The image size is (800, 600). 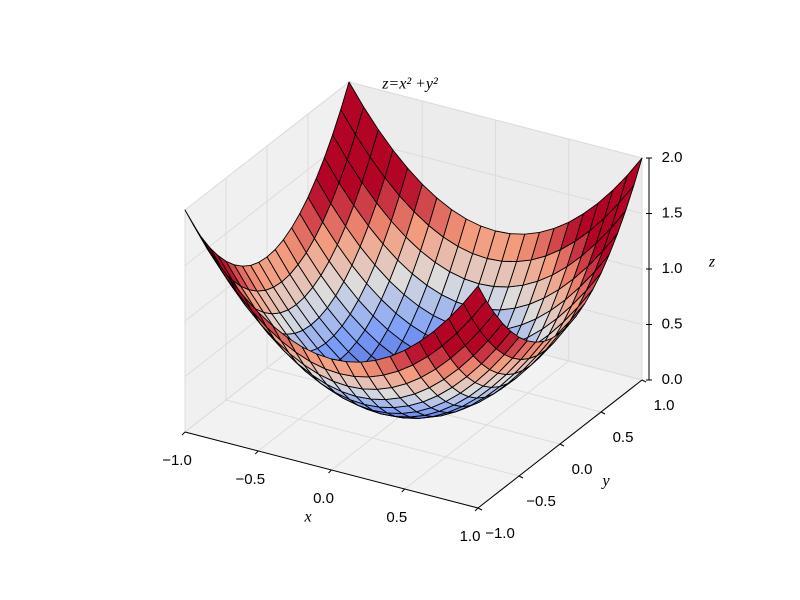 What do you see at coordinates (712, 262) in the screenshot?
I see `z-axis-label: z` at bounding box center [712, 262].